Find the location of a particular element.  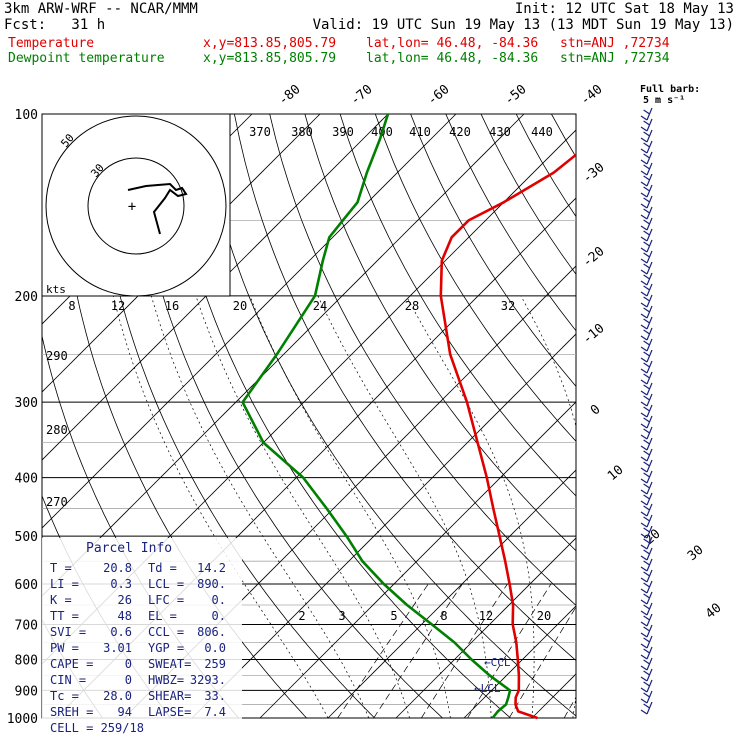

parcel-cell: CELL = 259/18 is located at coordinates (97, 728).